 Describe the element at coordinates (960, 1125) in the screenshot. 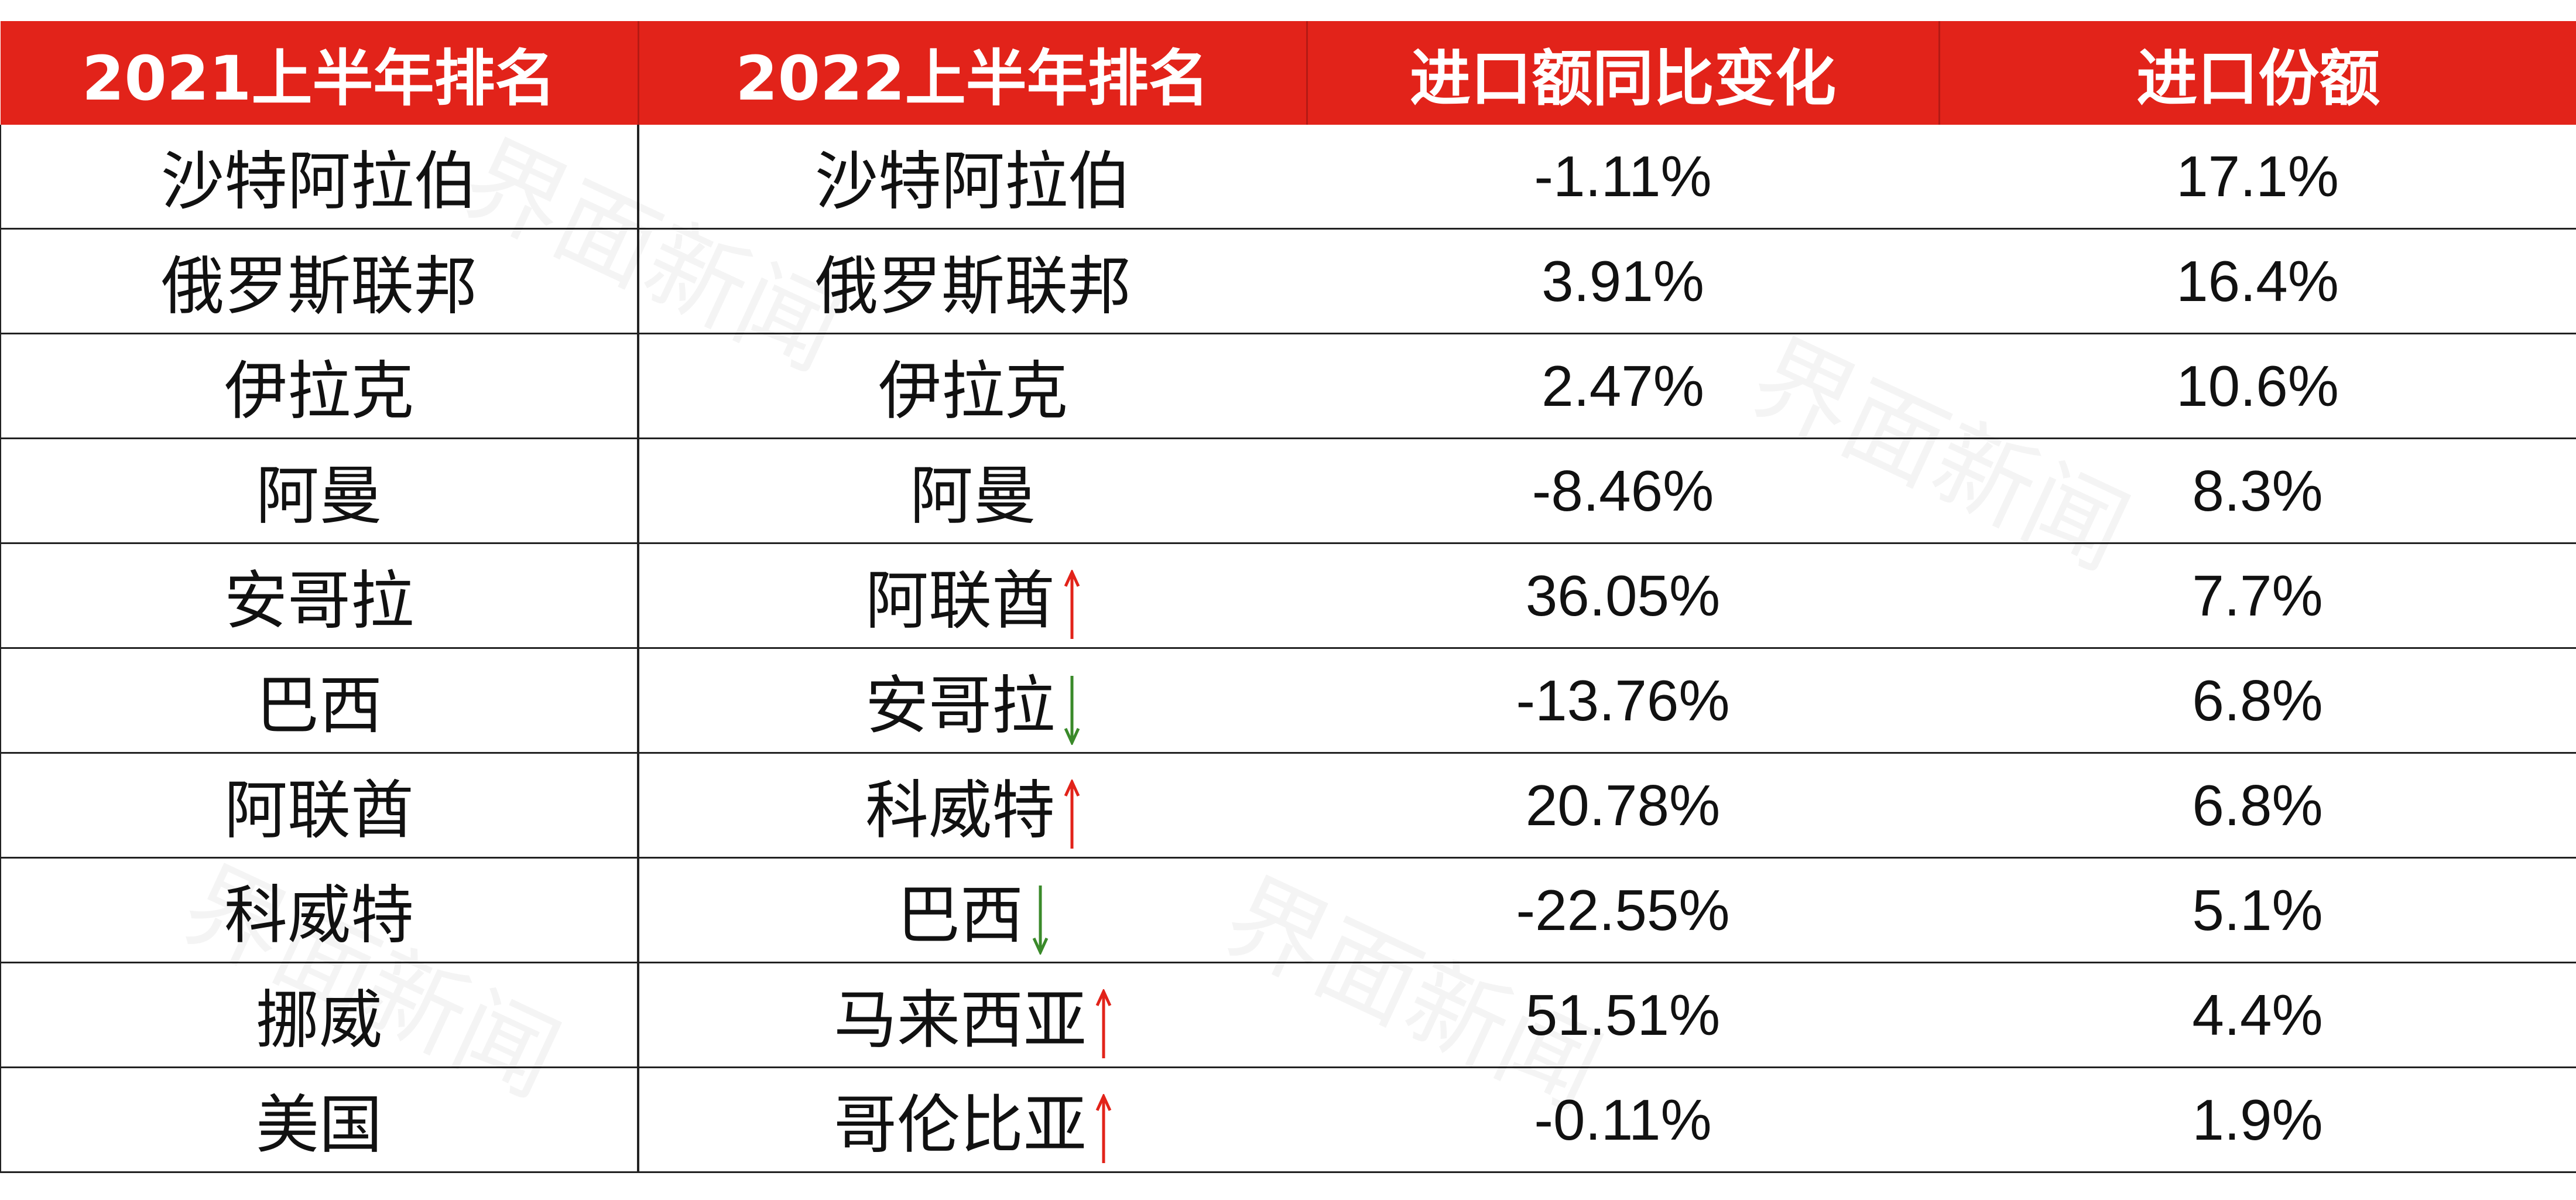

I see `cell-text: 哥伦比亚` at that location.